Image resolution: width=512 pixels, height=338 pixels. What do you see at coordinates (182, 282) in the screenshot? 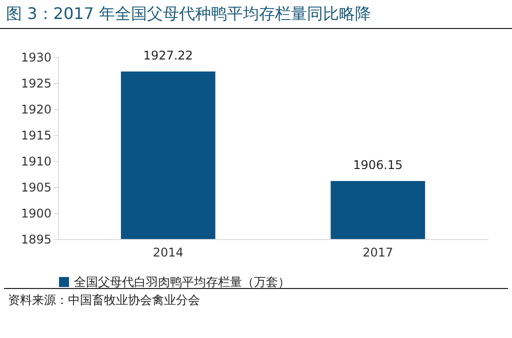
I see `legend-label: 全国父母代白羽肉鸭平均存栏量（万套）` at bounding box center [182, 282].